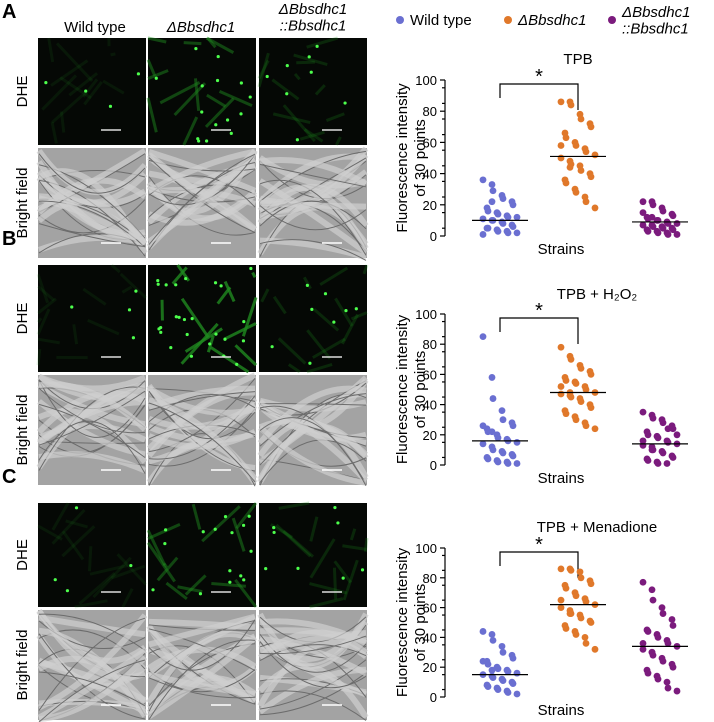 The image size is (714, 722). What do you see at coordinates (430, 637) in the screenshot?
I see `y-tick-label: 40` at bounding box center [430, 637].